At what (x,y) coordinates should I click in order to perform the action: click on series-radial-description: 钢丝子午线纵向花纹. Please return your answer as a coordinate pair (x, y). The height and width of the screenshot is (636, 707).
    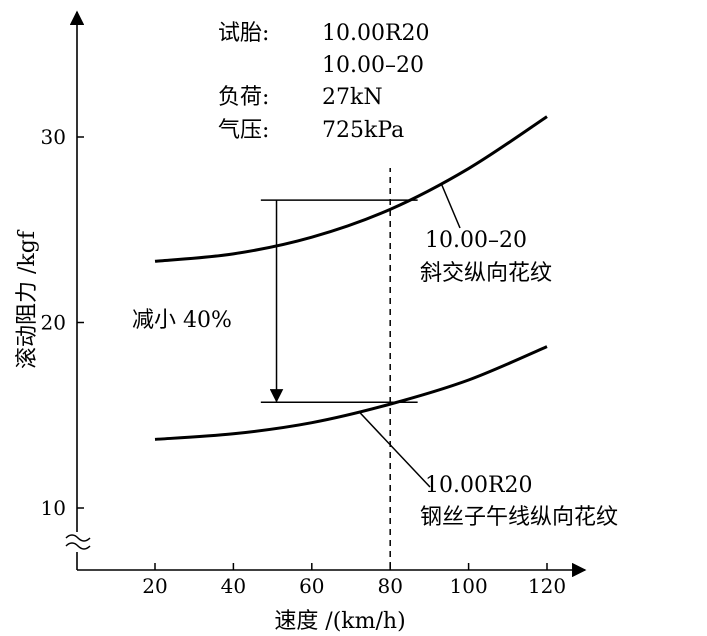
    Looking at the image, I should click on (519, 517).